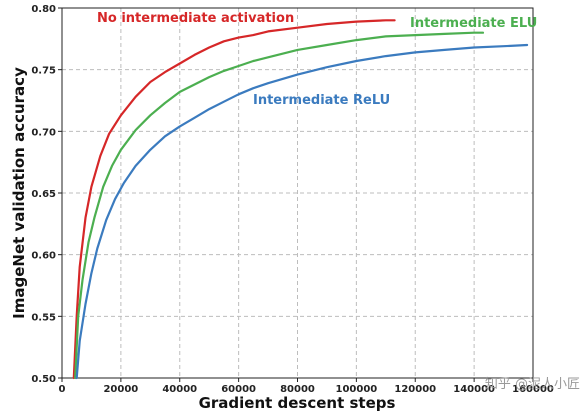 This screenshot has width=588, height=413. What do you see at coordinates (43, 132) in the screenshot?
I see `y-tick-label: 0.70` at bounding box center [43, 132].